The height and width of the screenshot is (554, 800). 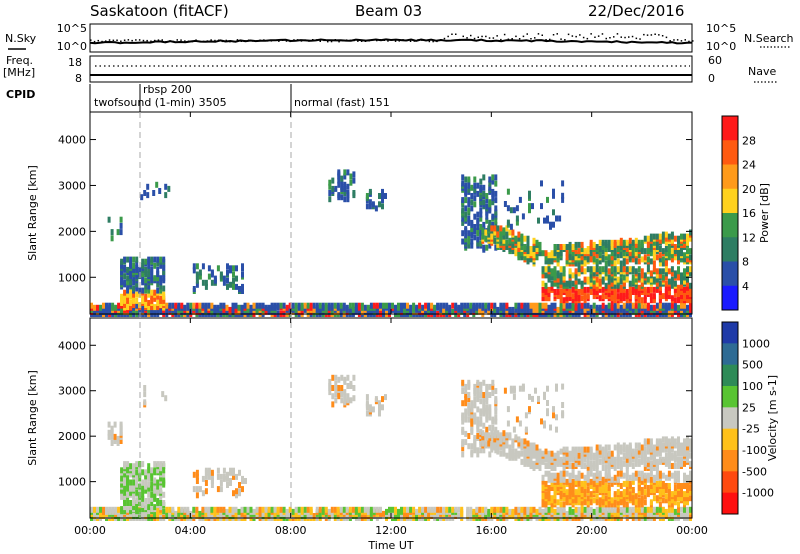 I want to click on velocity-ylabel: Slant Range [km], so click(x=32, y=418).